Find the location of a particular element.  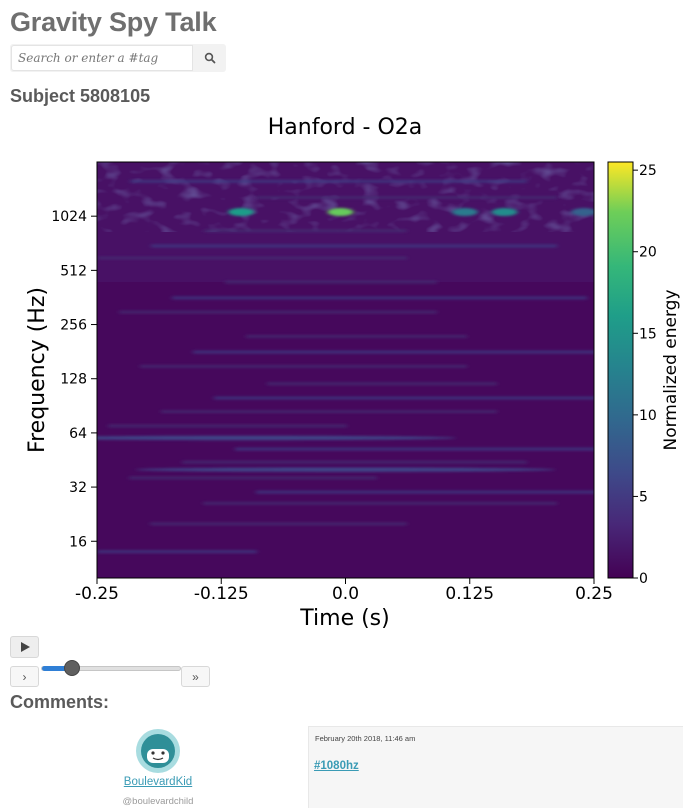

play-button is located at coordinates (24, 647).